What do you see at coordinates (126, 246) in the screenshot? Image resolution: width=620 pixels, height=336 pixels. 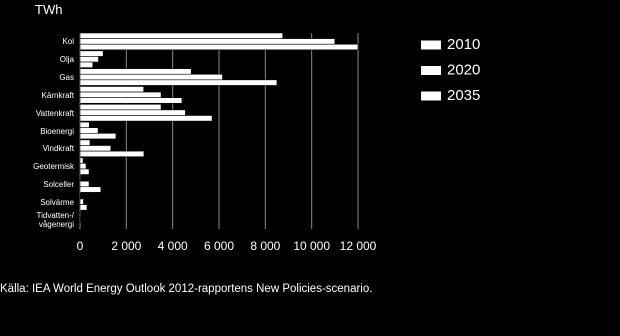 I see `x-tick-label: 2 000` at bounding box center [126, 246].